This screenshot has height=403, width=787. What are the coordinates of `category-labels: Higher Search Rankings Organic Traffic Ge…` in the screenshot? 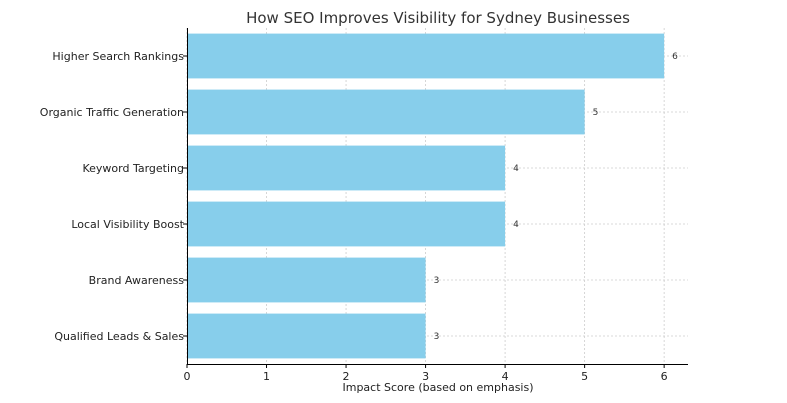 It's located at (112, 196).